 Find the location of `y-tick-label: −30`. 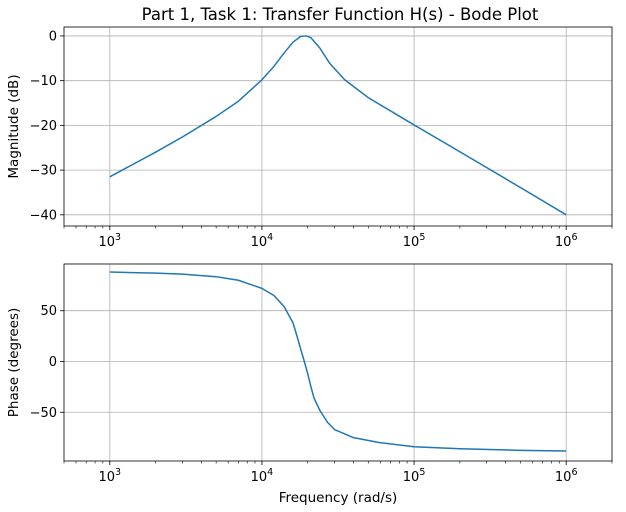

y-tick-label: −30 is located at coordinates (43, 171).